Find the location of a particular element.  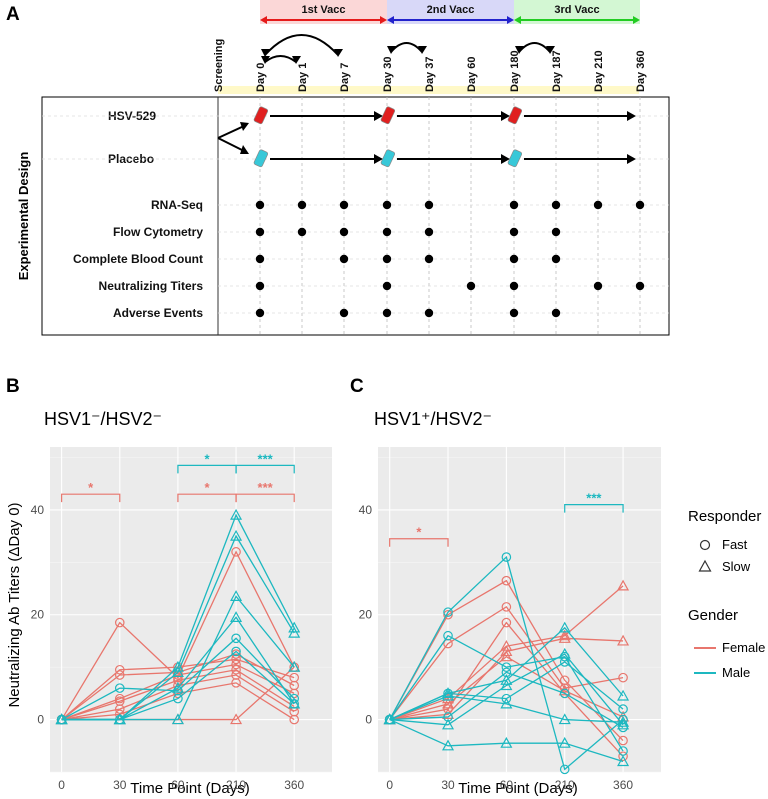

x-tick-label: 60 is located at coordinates (507, 785).